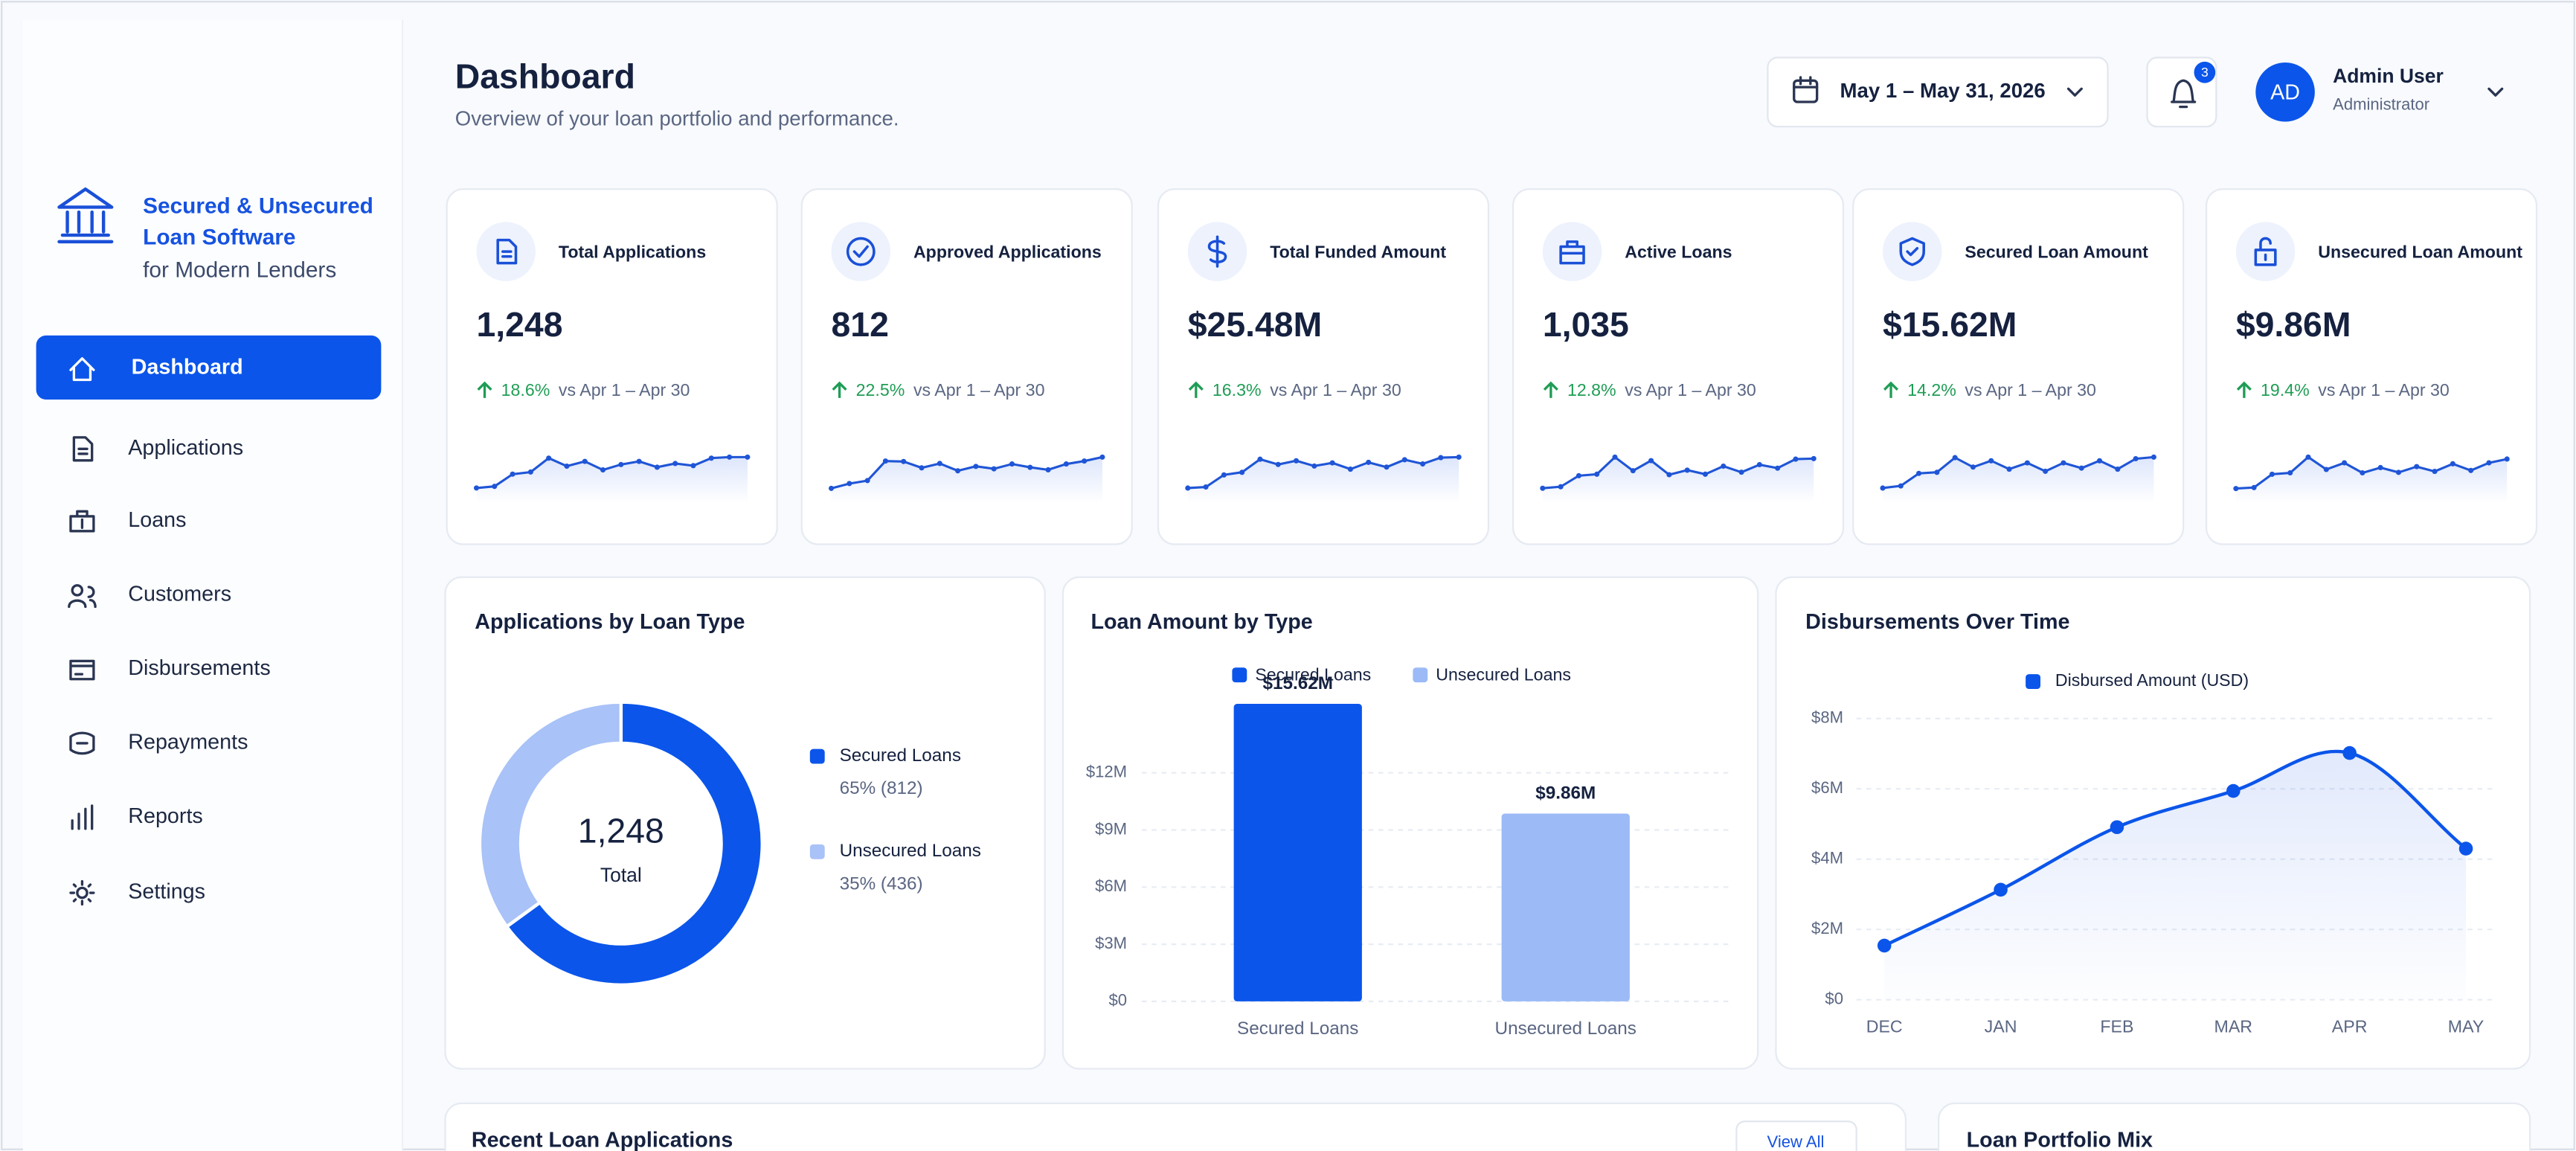 Image resolution: width=2576 pixels, height=1151 pixels. What do you see at coordinates (1834, 999) in the screenshot?
I see `y-tick-label: $0` at bounding box center [1834, 999].